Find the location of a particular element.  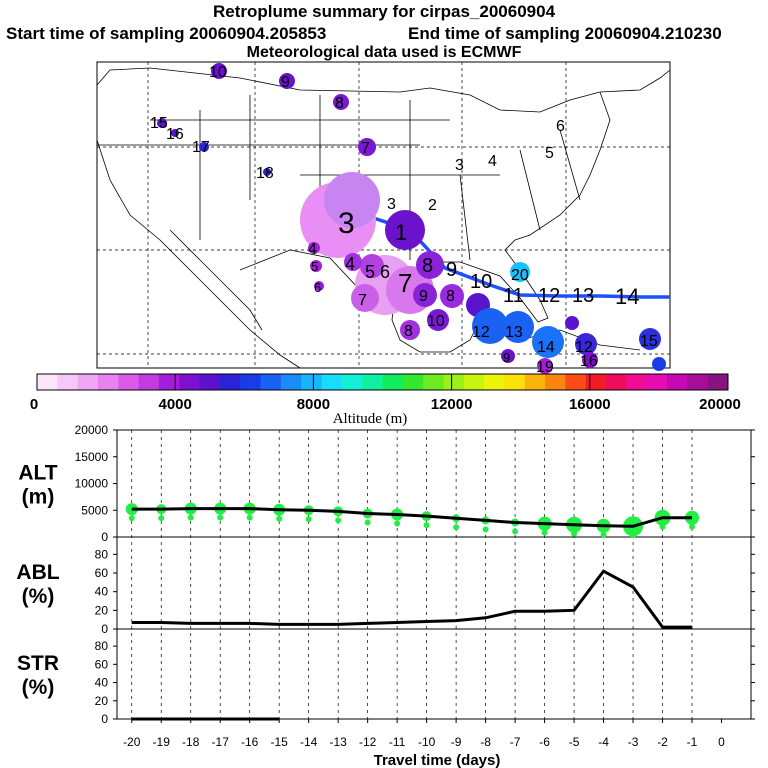

x-tick-label: -6 is located at coordinates (544, 742).